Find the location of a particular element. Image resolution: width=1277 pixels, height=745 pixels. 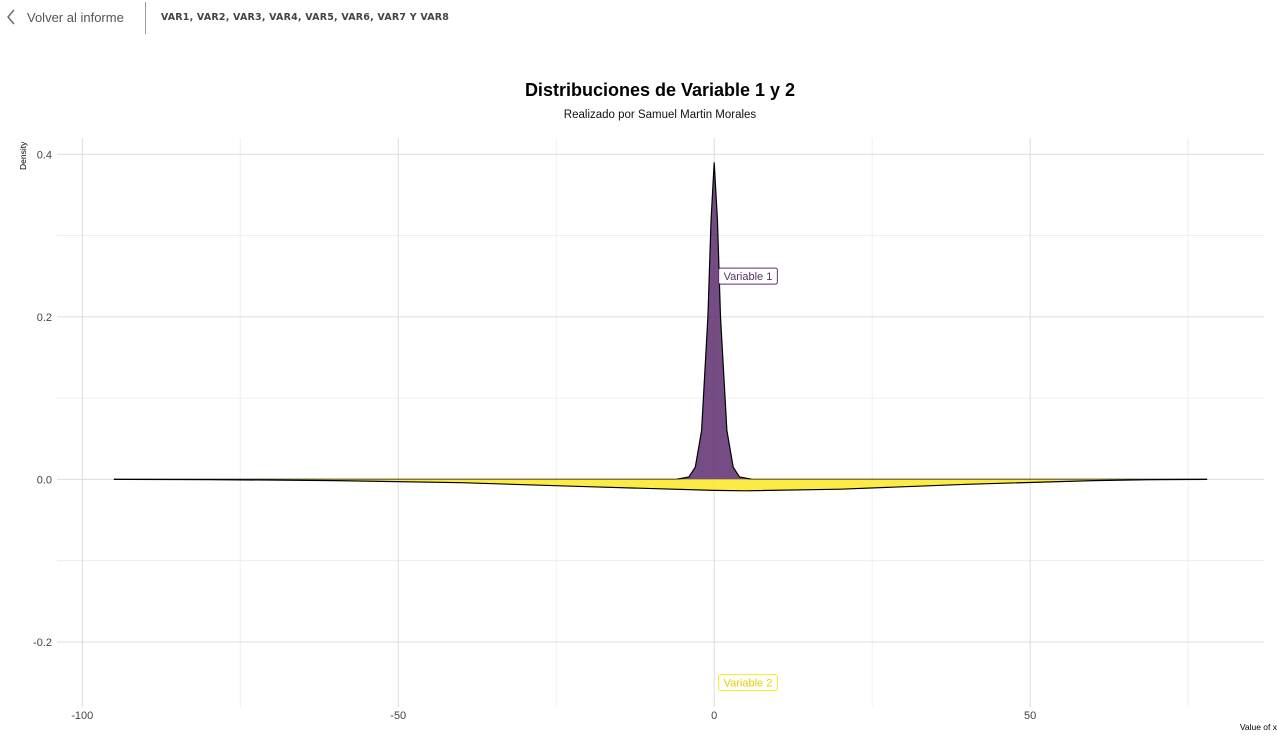

chevron-left-icon is located at coordinates (11, 17).